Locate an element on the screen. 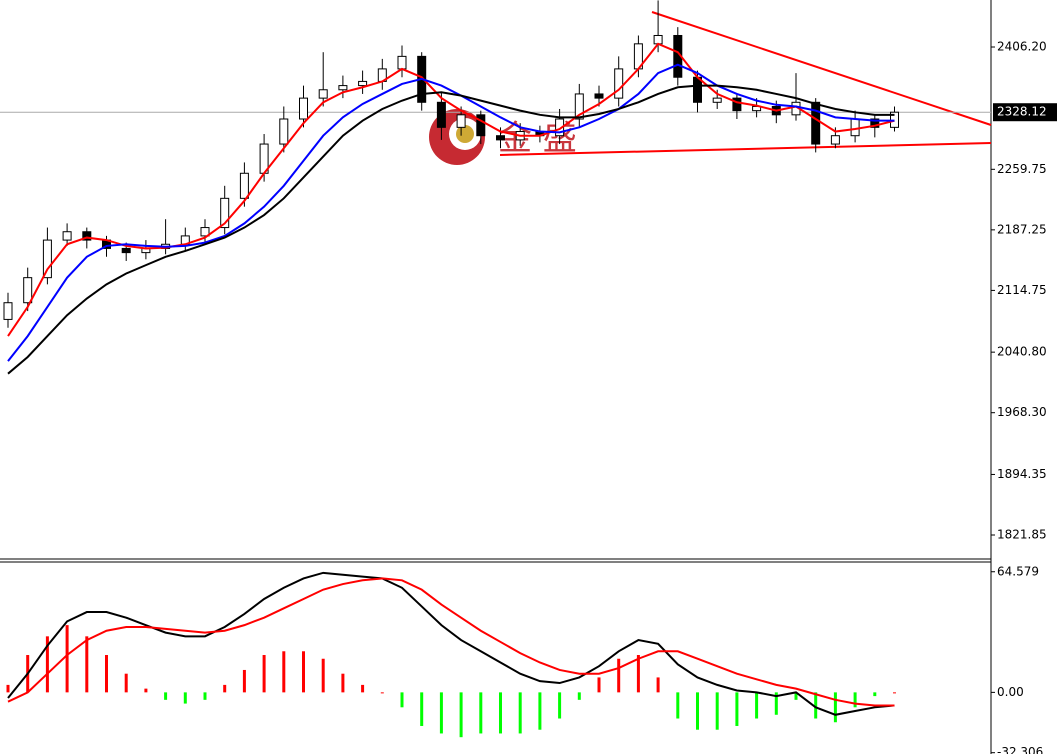 Image resolution: width=1057 pixels, height=754 pixels. y-tick-label: -32.306 is located at coordinates (1020, 749).